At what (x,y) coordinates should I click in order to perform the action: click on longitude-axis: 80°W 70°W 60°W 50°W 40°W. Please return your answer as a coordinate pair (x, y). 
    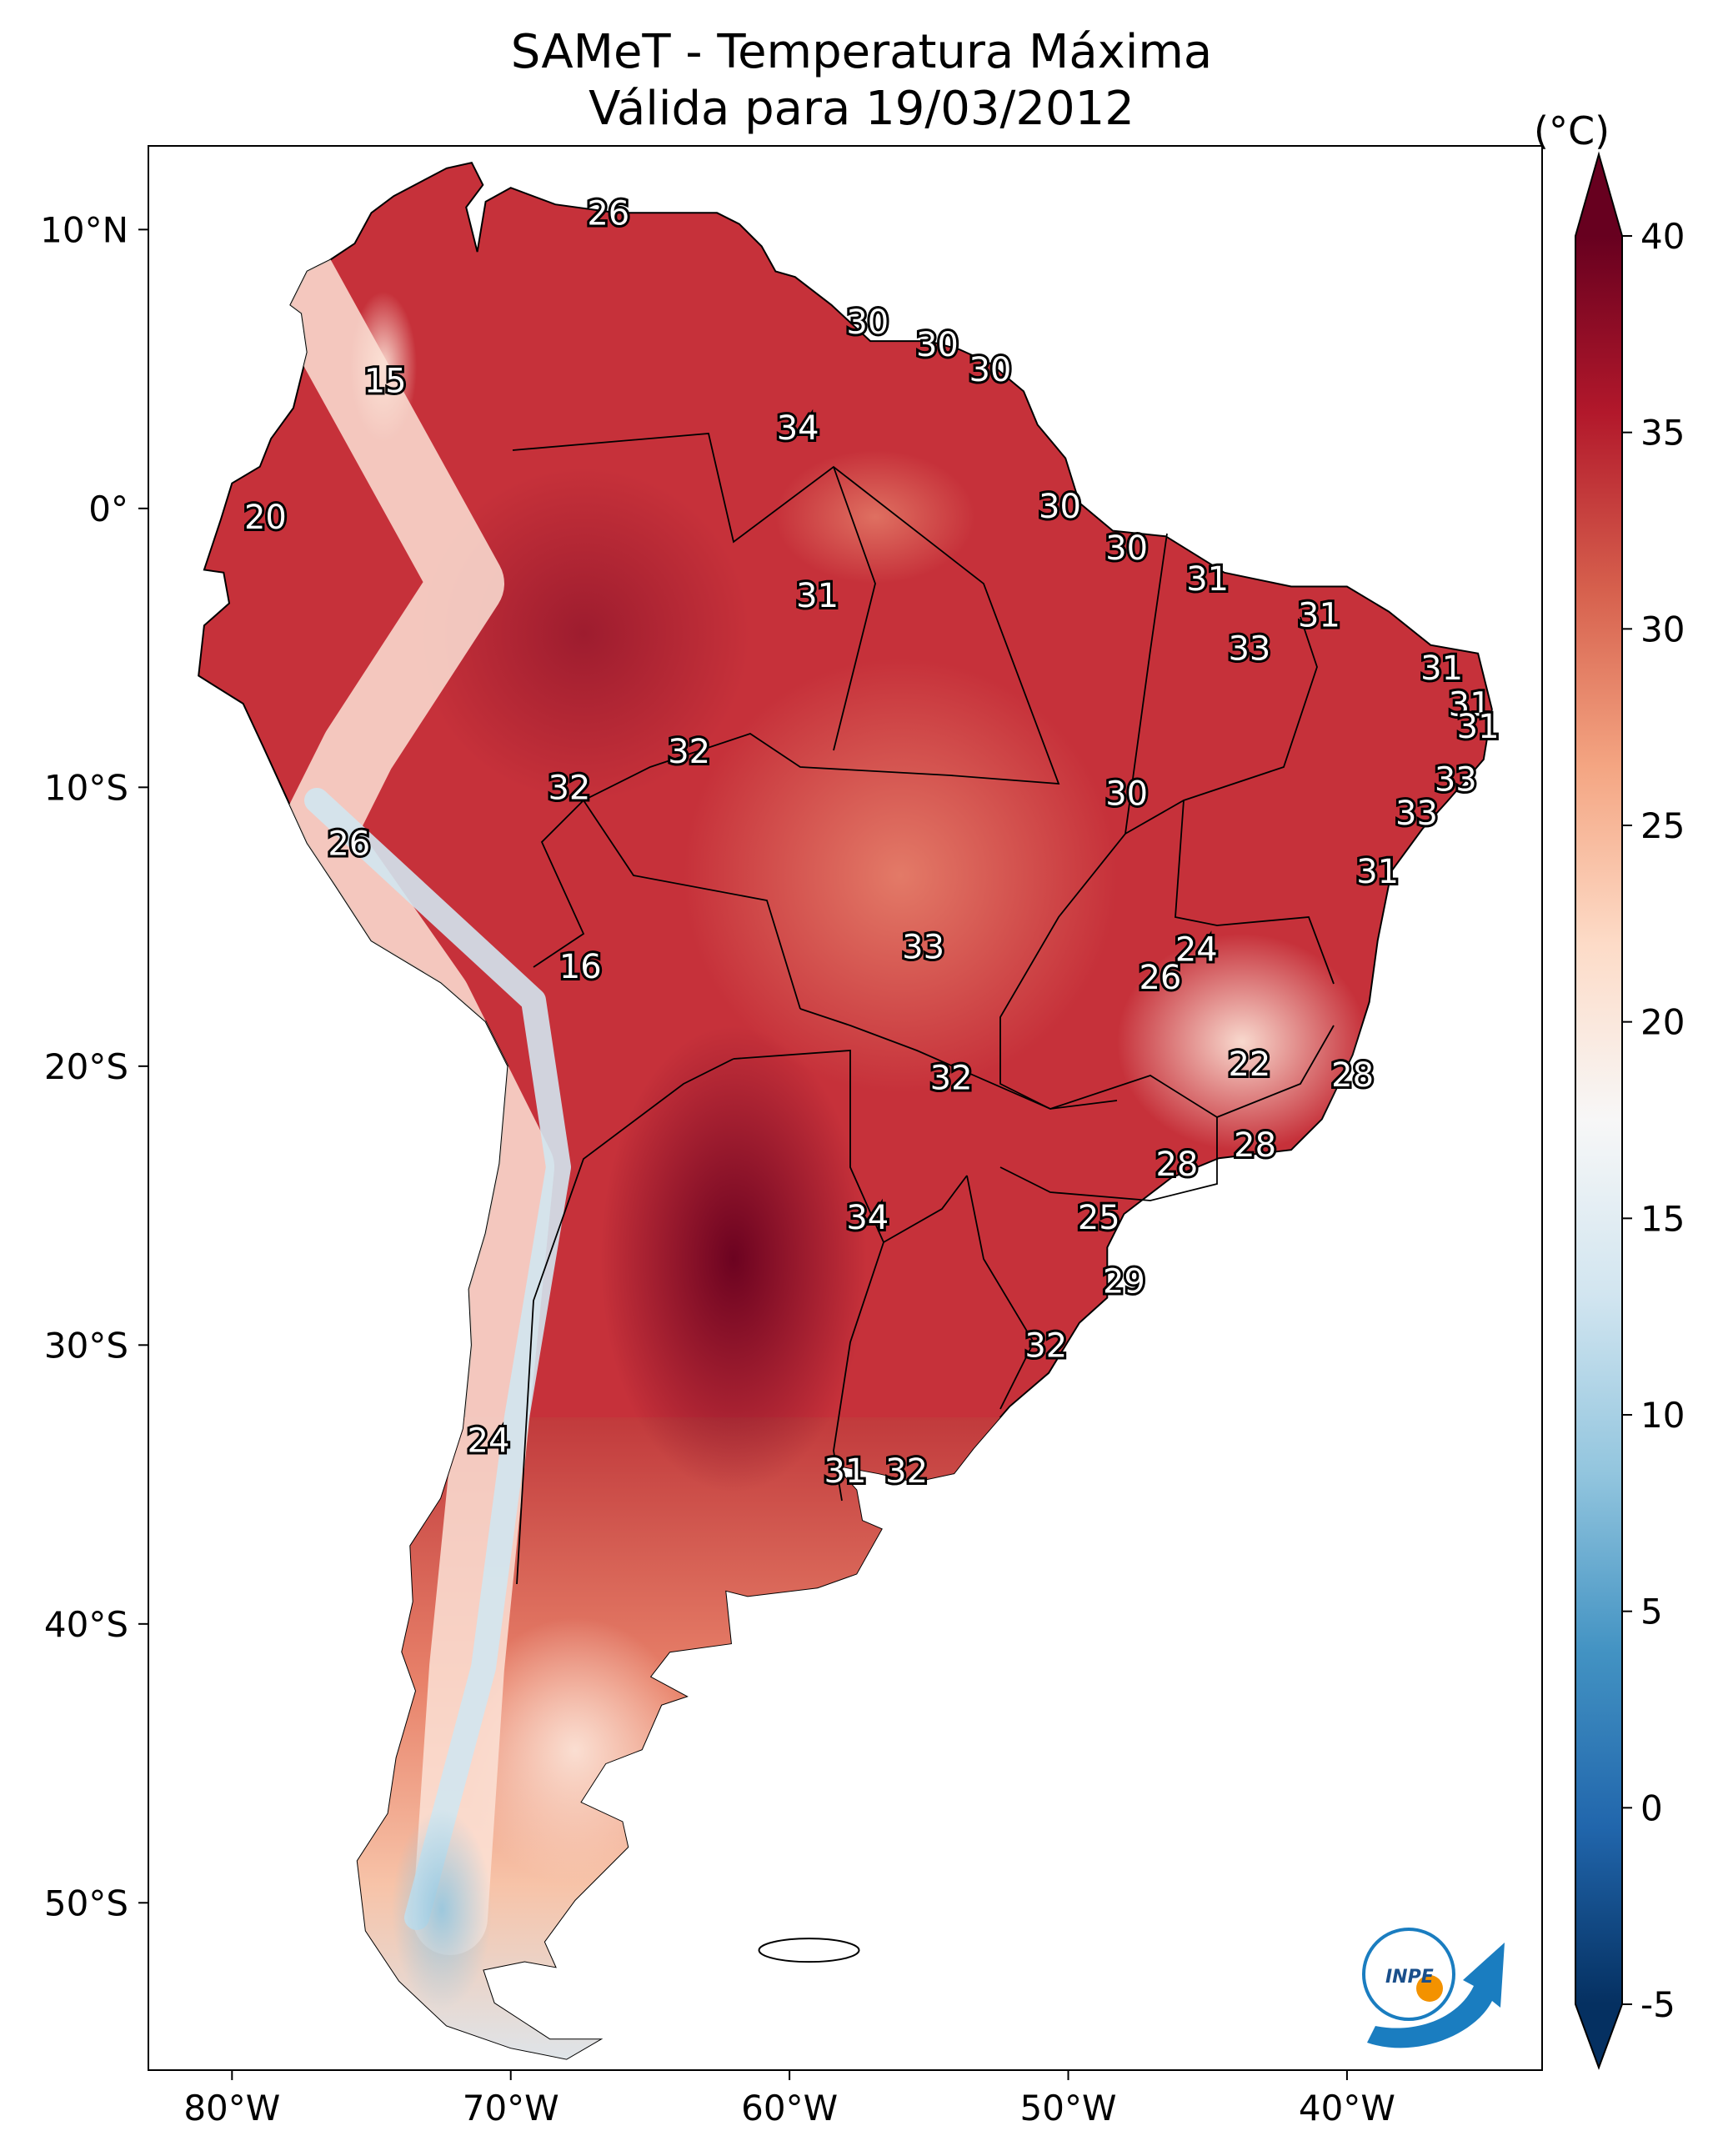
    Looking at the image, I should click on (789, 2099).